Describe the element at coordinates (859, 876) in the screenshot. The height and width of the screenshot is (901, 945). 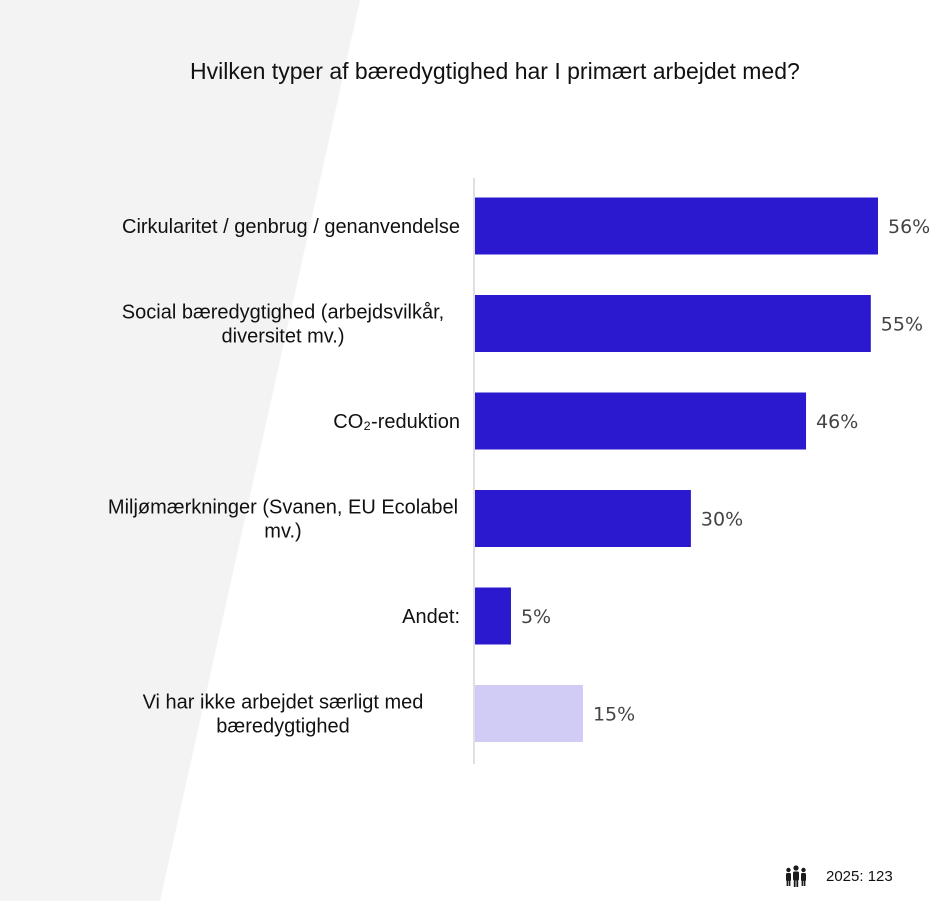
I see `sample-size-text: 2025: 123` at that location.